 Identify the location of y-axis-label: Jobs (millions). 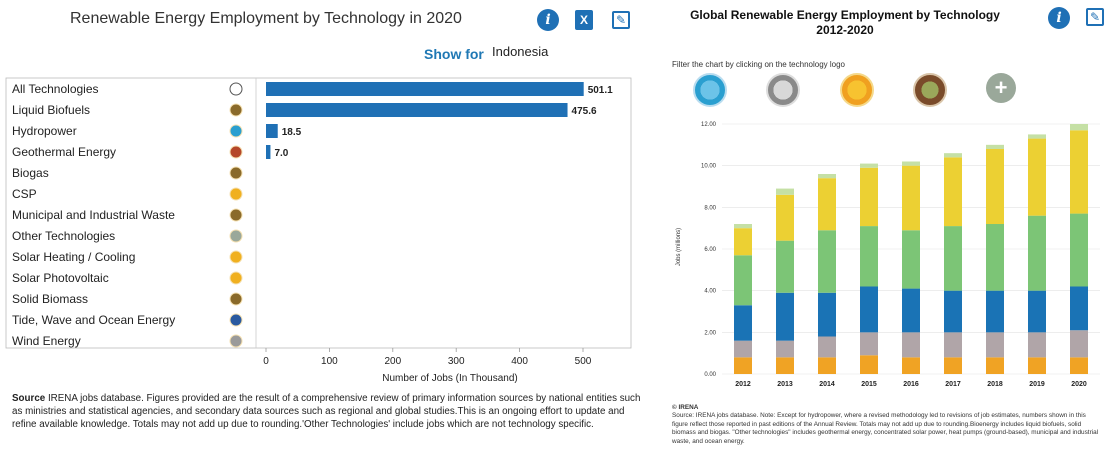
(679, 247).